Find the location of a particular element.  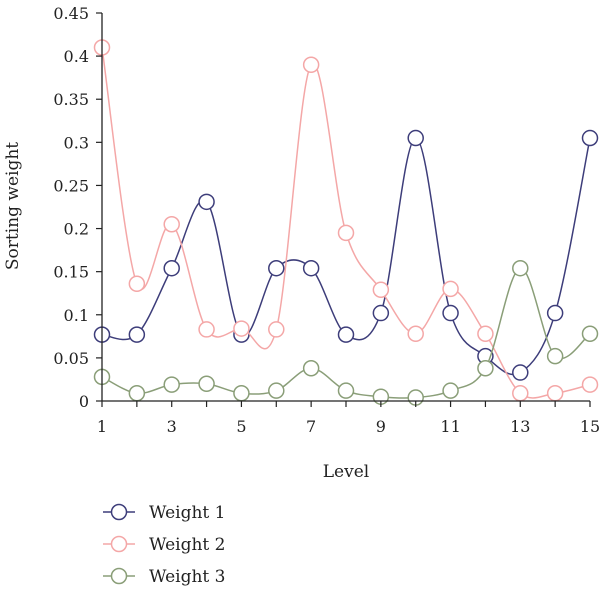

y-tick-label: 0 is located at coordinates (84, 401).